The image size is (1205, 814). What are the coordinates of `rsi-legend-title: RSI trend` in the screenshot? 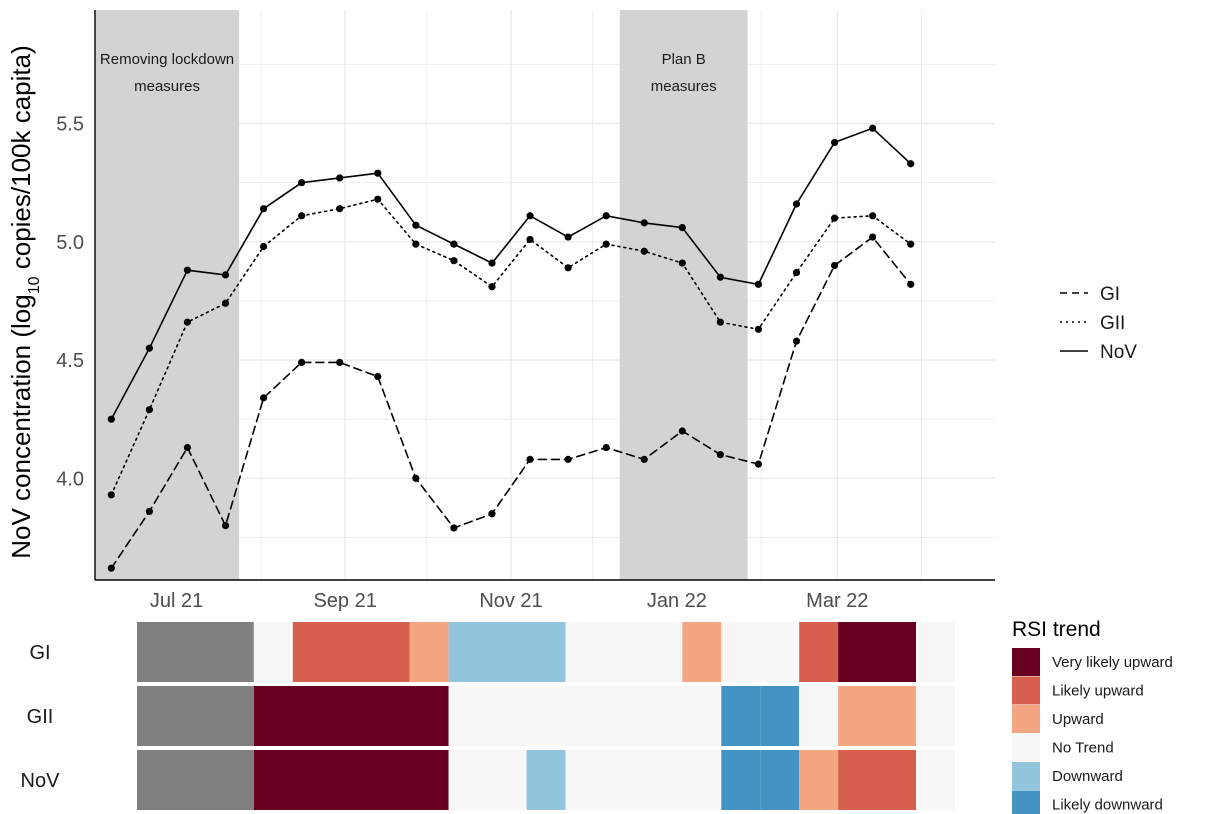 It's located at (1056, 629).